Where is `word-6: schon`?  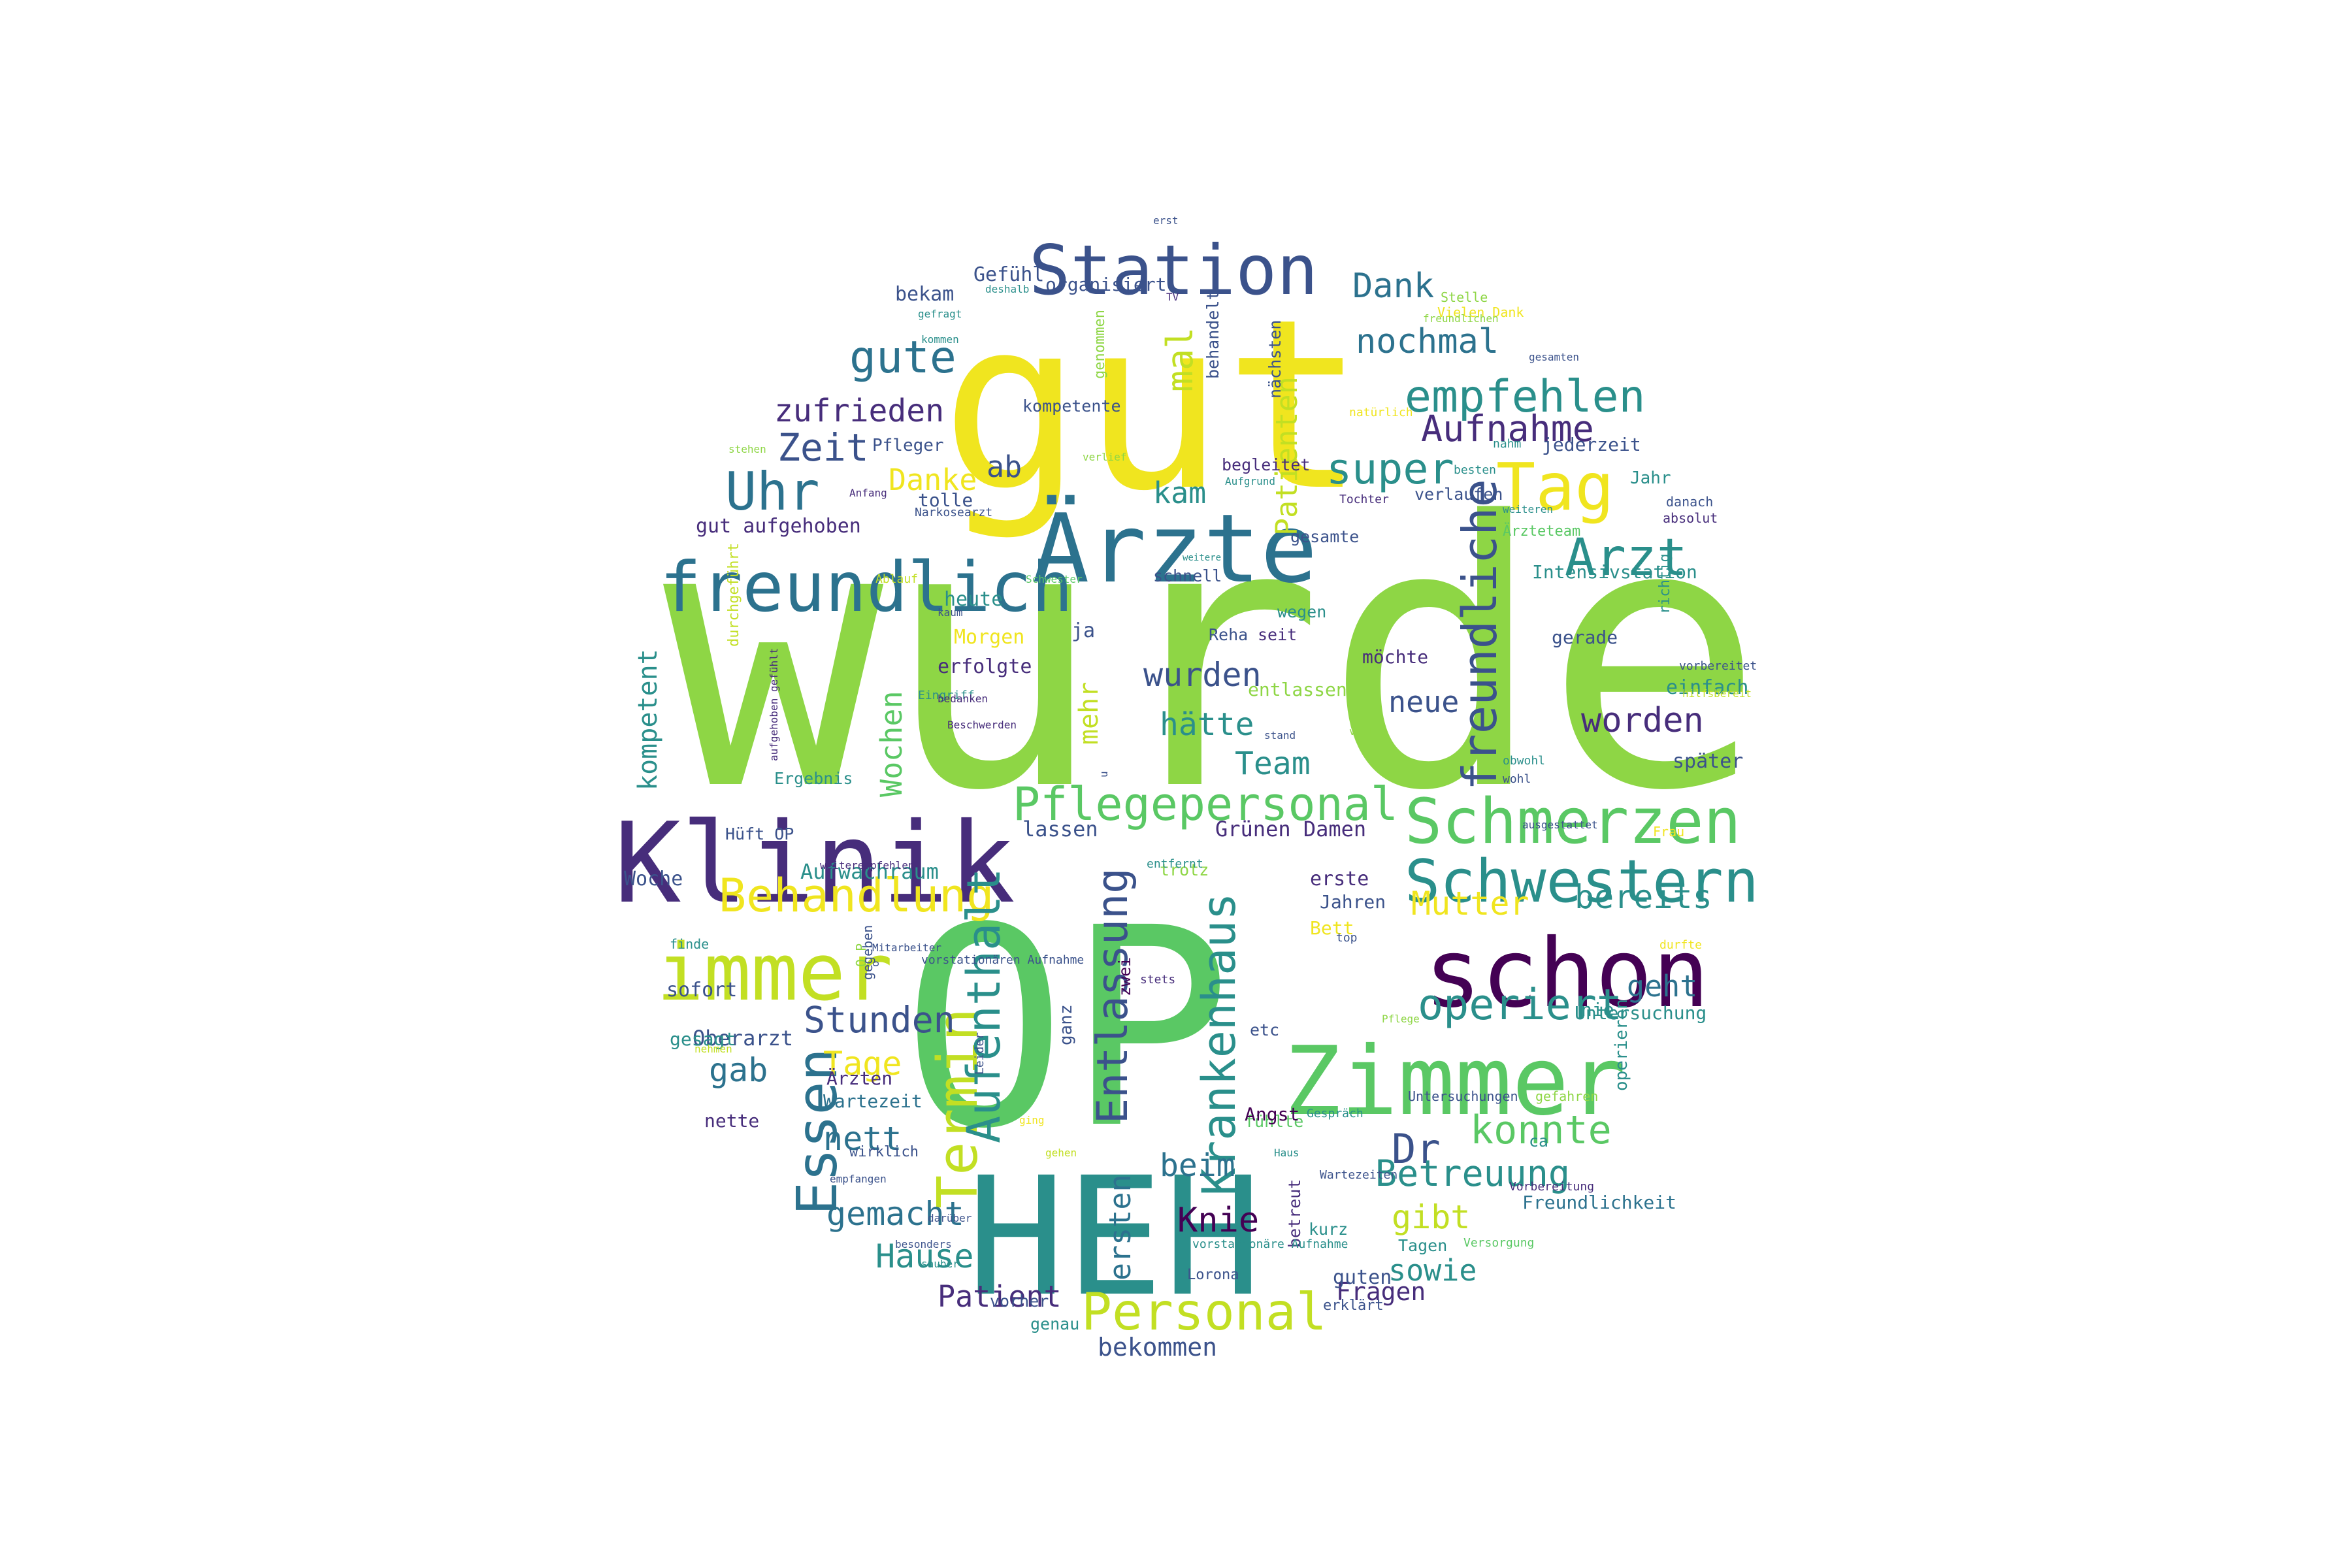 word-6: schon is located at coordinates (1567, 974).